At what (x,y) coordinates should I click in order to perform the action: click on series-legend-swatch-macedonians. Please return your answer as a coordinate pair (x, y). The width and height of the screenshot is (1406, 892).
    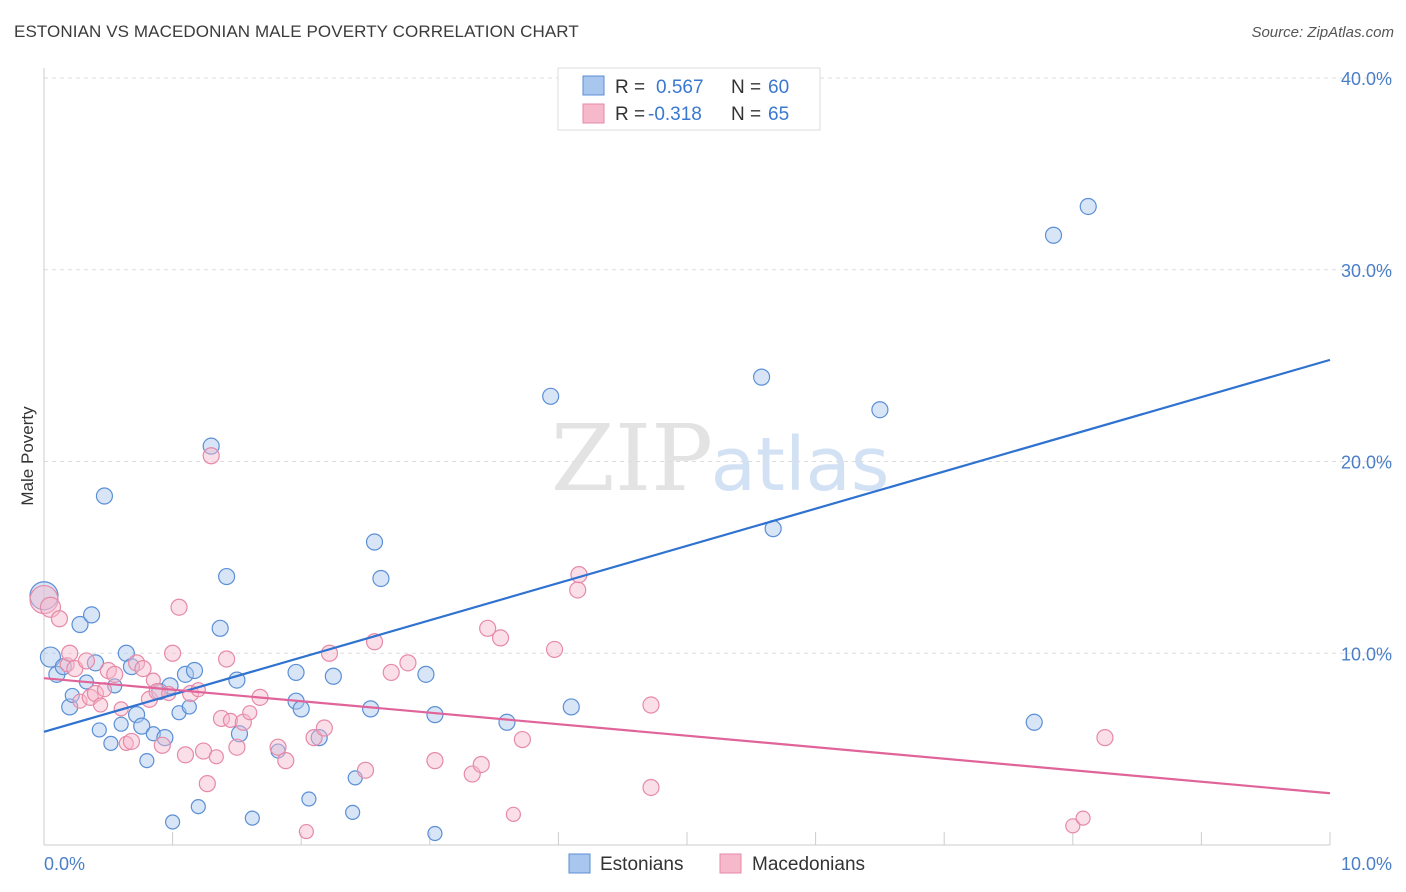
    Looking at the image, I should click on (730, 863).